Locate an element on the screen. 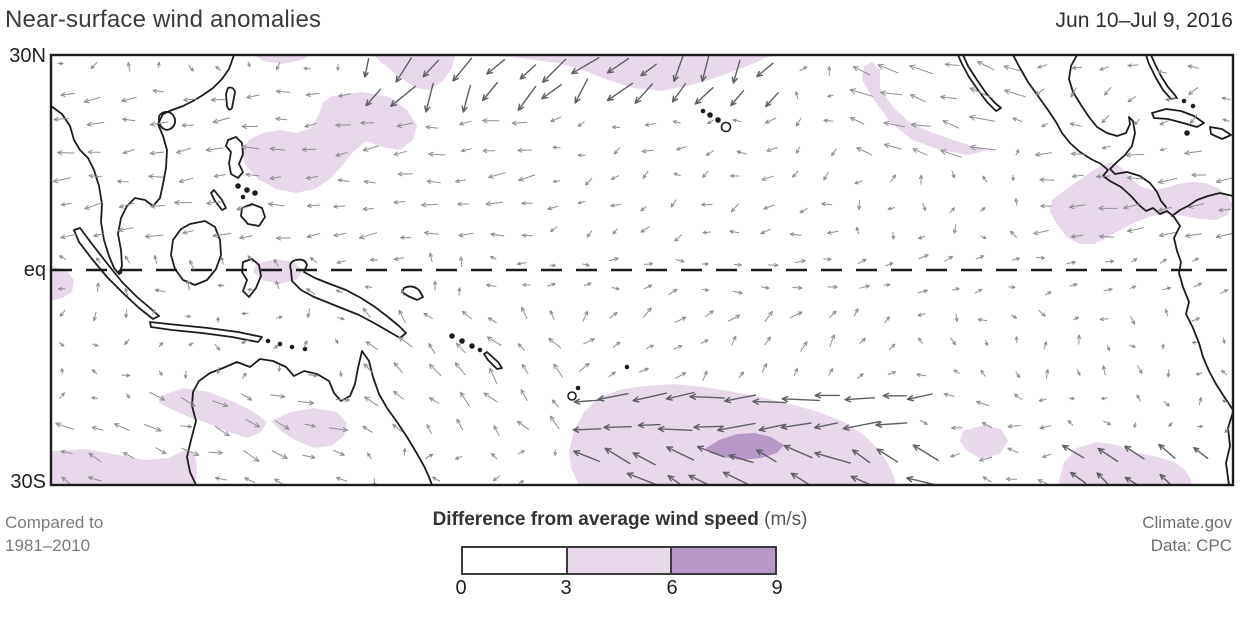  source-note: Climate.gov Data: CPC is located at coordinates (1187, 534).